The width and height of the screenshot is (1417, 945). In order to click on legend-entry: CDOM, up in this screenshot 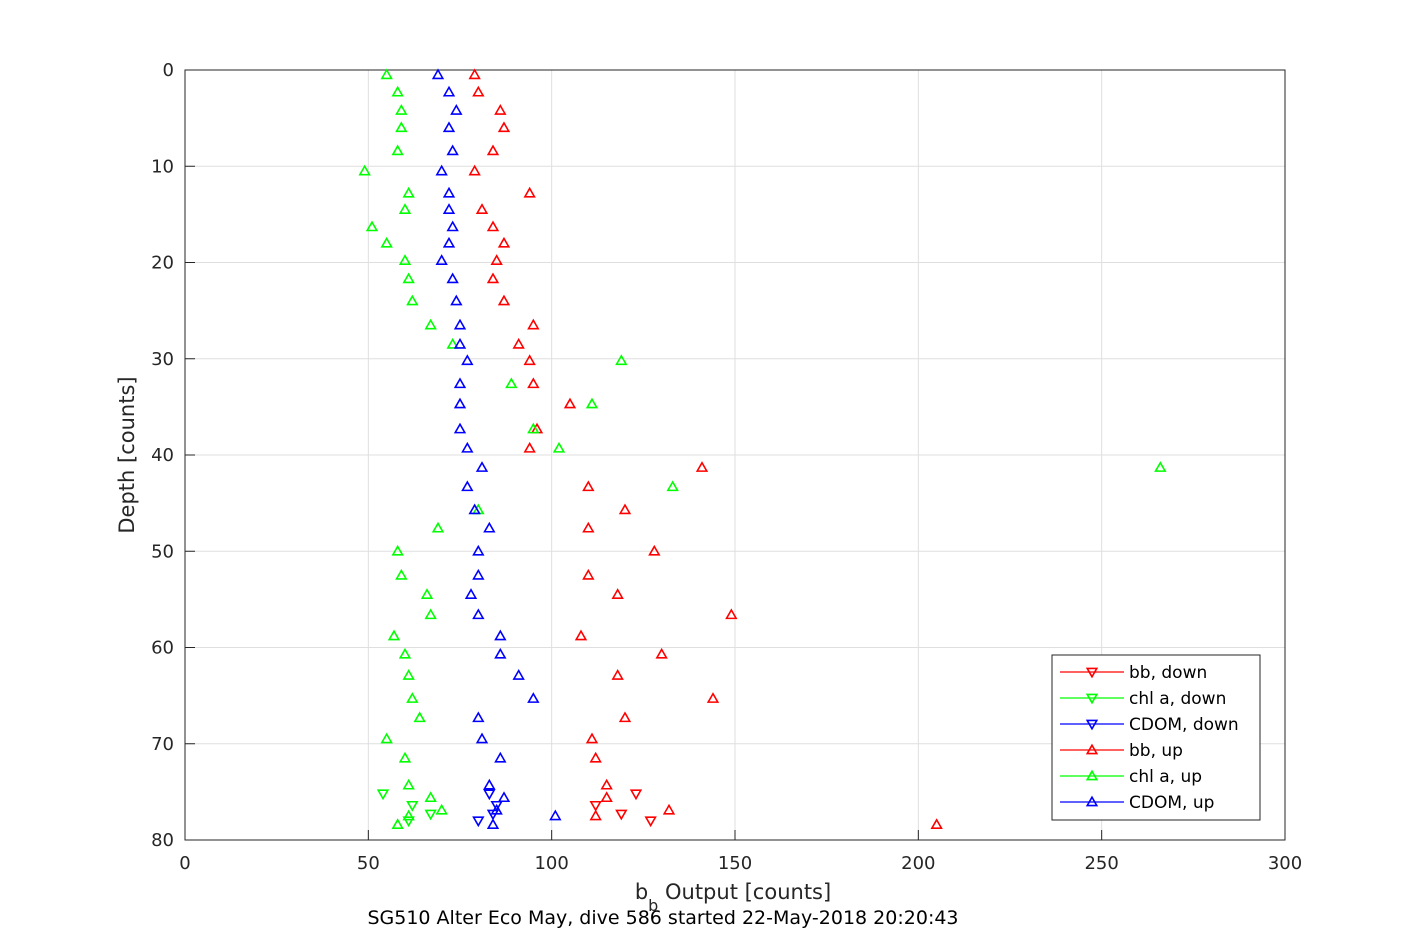, I will do `click(1137, 803)`.